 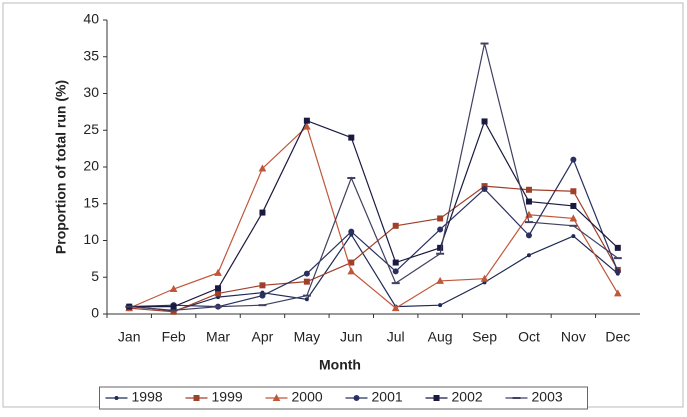 I want to click on x-tick-label: May, so click(x=307, y=337).